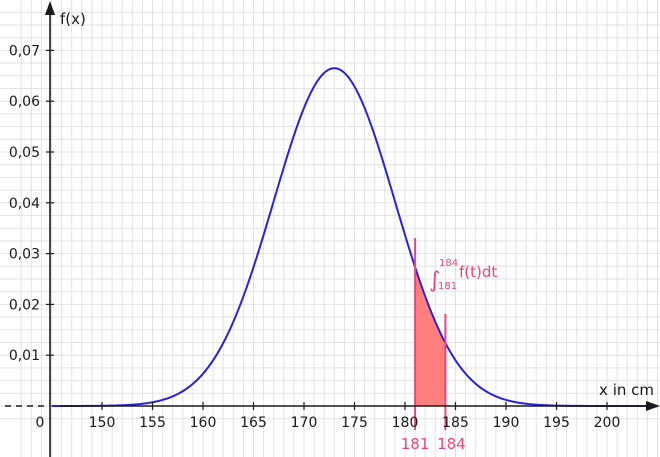  What do you see at coordinates (203, 423) in the screenshot?
I see `x-tick-label: 160` at bounding box center [203, 423].